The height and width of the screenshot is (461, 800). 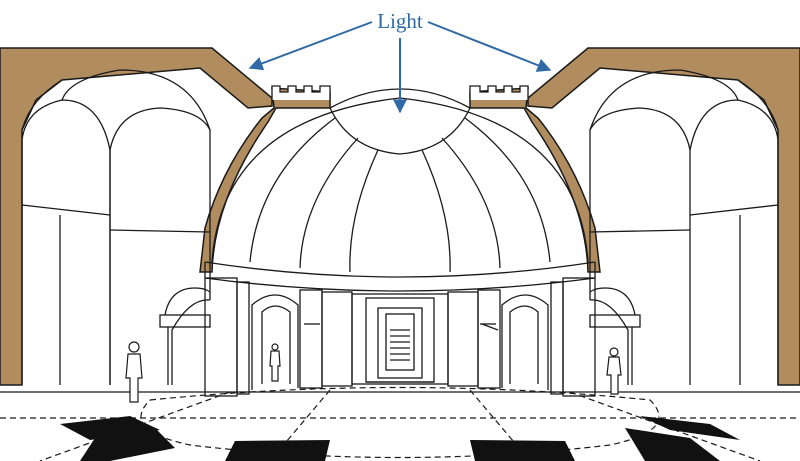 I want to click on right-dome-section, so click(x=535, y=180).